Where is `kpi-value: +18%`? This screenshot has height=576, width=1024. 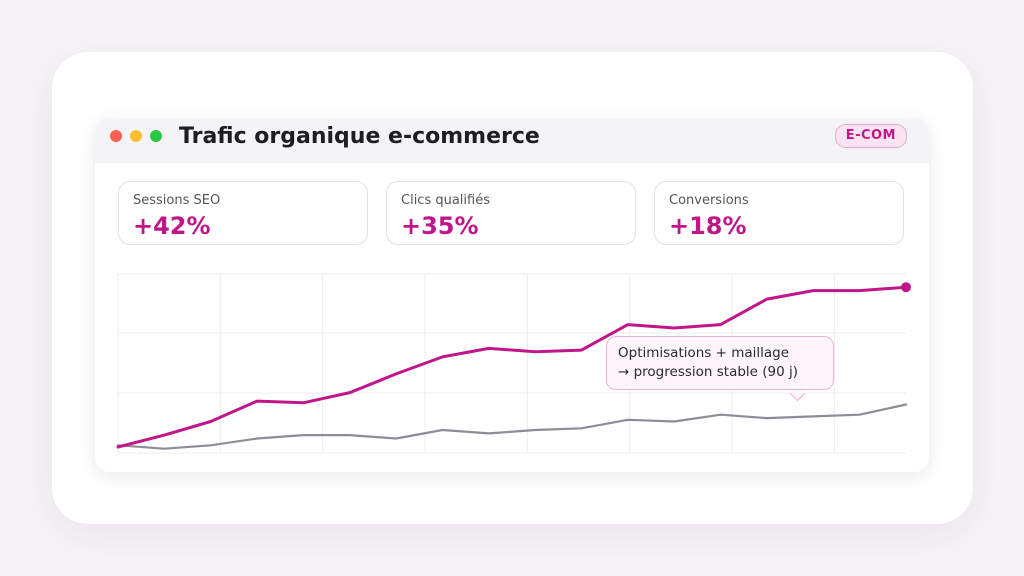 kpi-value: +18% is located at coordinates (708, 226).